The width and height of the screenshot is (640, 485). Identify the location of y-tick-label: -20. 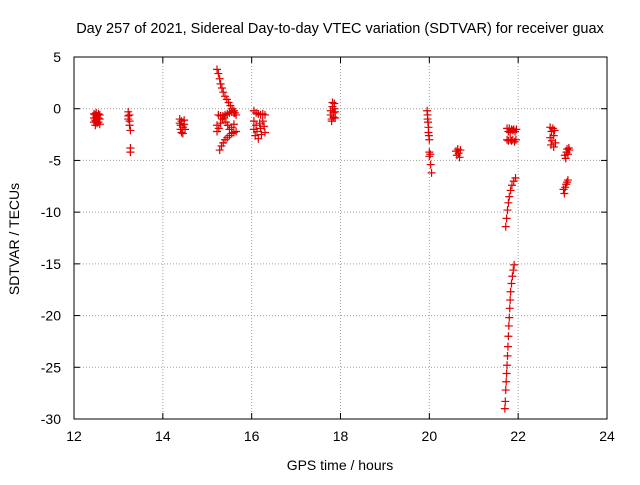
(51, 316).